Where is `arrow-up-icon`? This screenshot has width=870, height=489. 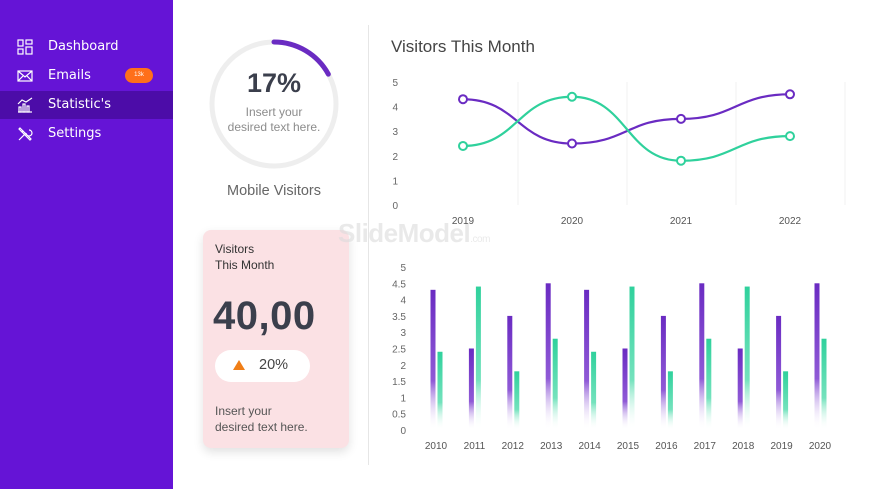 arrow-up-icon is located at coordinates (239, 365).